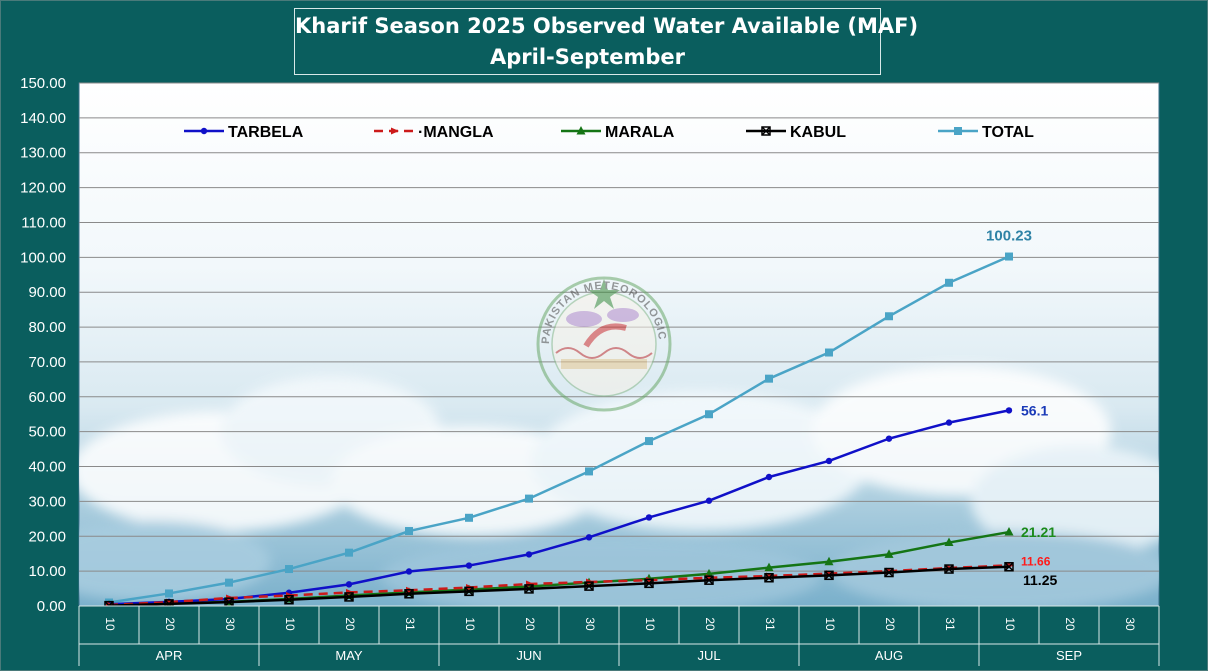 The height and width of the screenshot is (671, 1208). Describe the element at coordinates (1069, 655) in the screenshot. I see `month-label: SEP` at that location.